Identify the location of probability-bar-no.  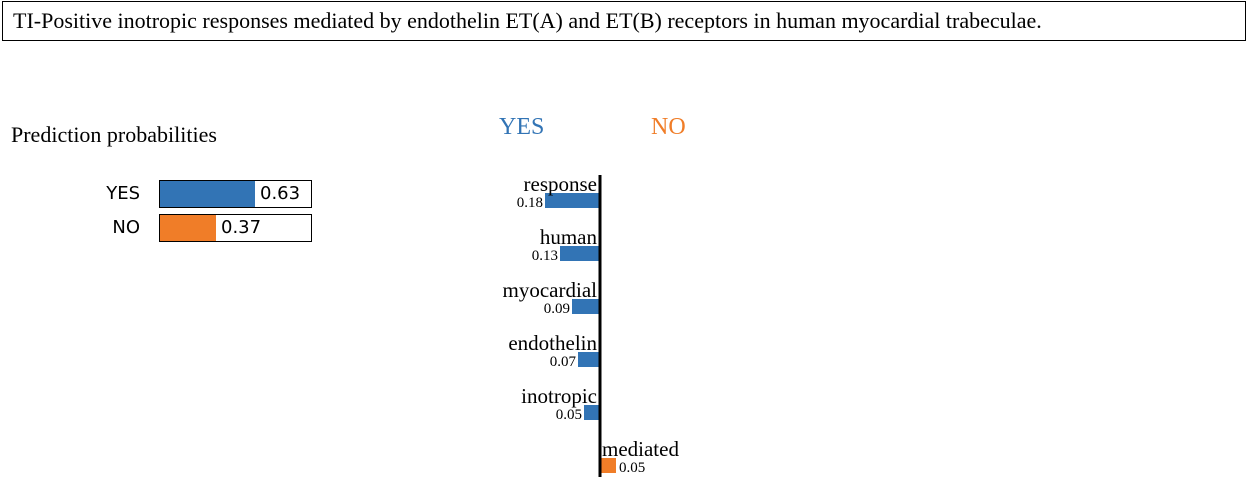
(188, 228).